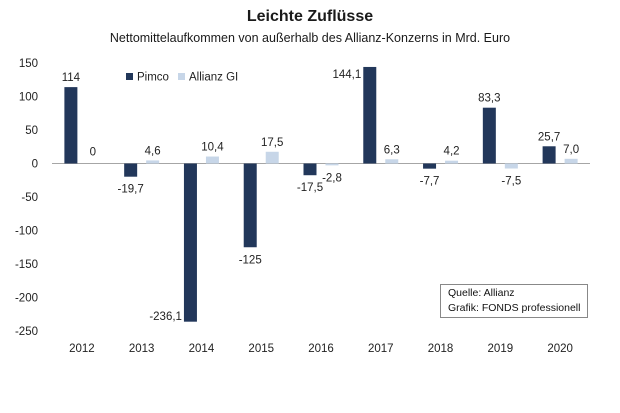 This screenshot has height=413, width=620. Describe the element at coordinates (441, 349) in the screenshot. I see `x-tick-label: 2018` at that location.